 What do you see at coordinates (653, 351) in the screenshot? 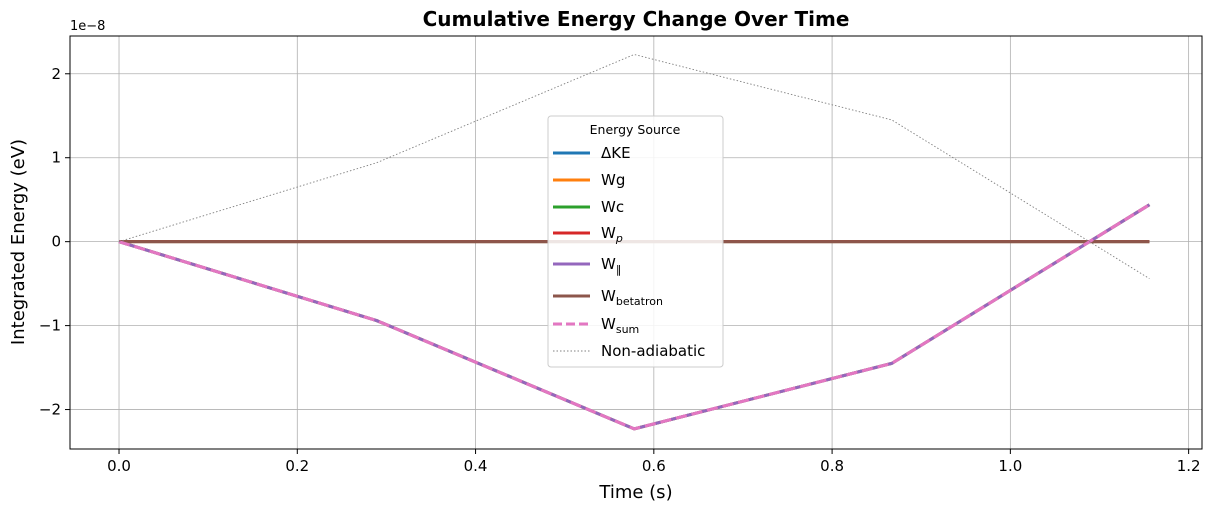
I see `legend-label-nonad: Non-adiabatic` at bounding box center [653, 351].